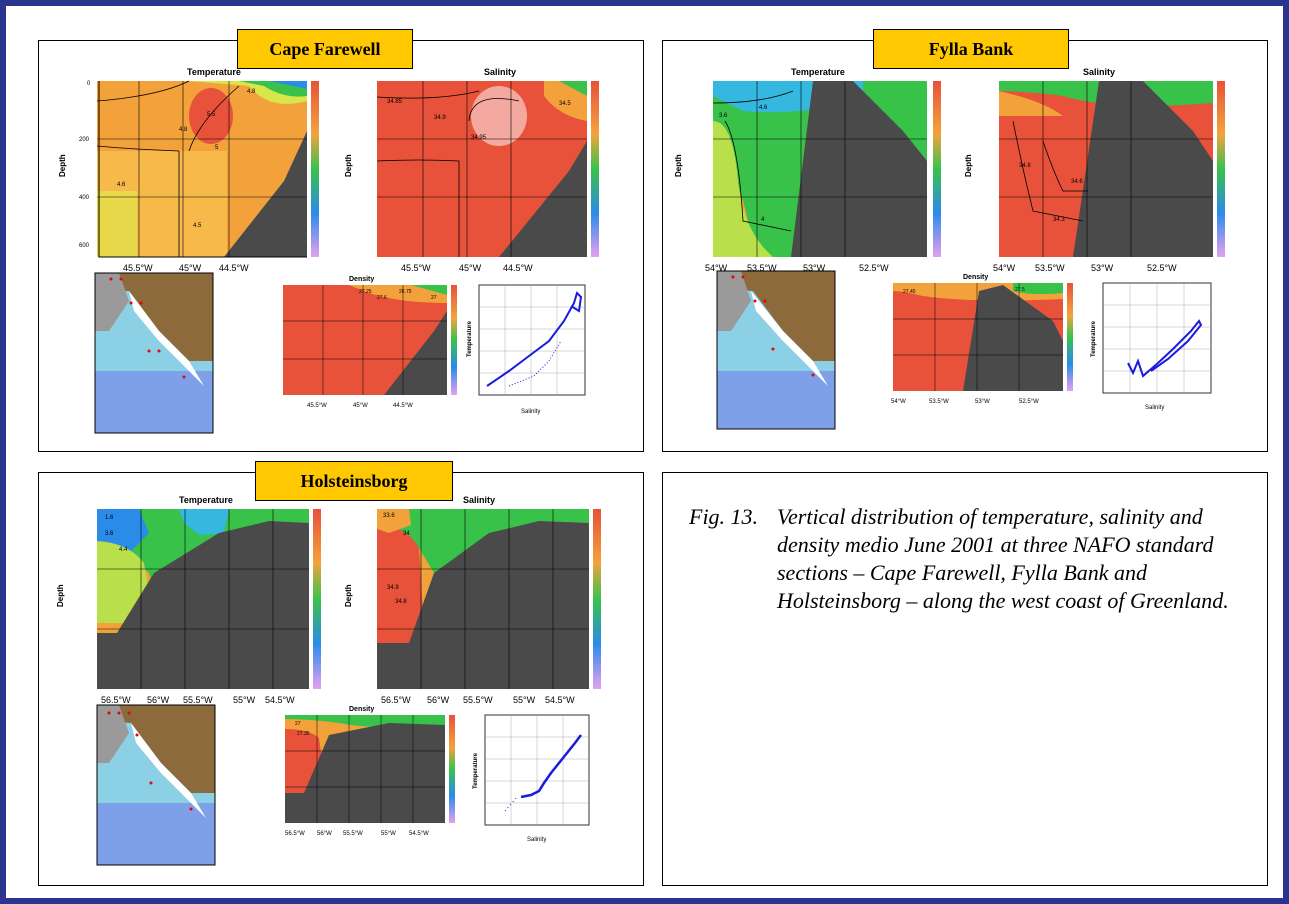  Describe the element at coordinates (416, 268) in the screenshot. I see `cape-sal-xtick-0: 45.5°W` at that location.